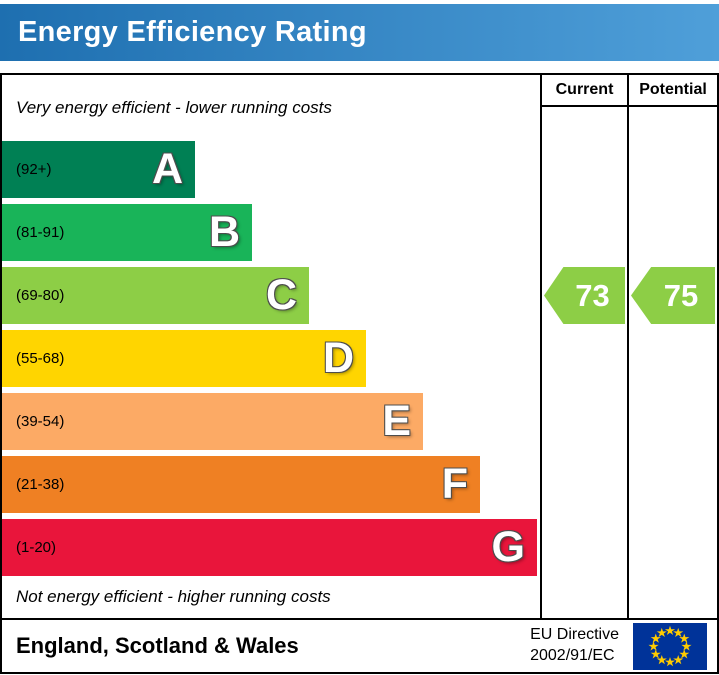 This screenshot has width=719, height=675. I want to click on current-header: Current, so click(584, 91).